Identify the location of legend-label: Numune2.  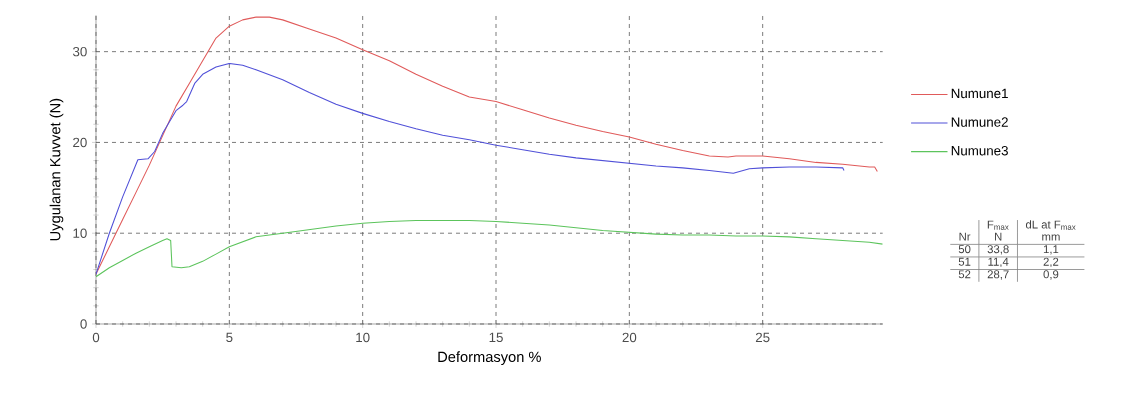
(979, 122).